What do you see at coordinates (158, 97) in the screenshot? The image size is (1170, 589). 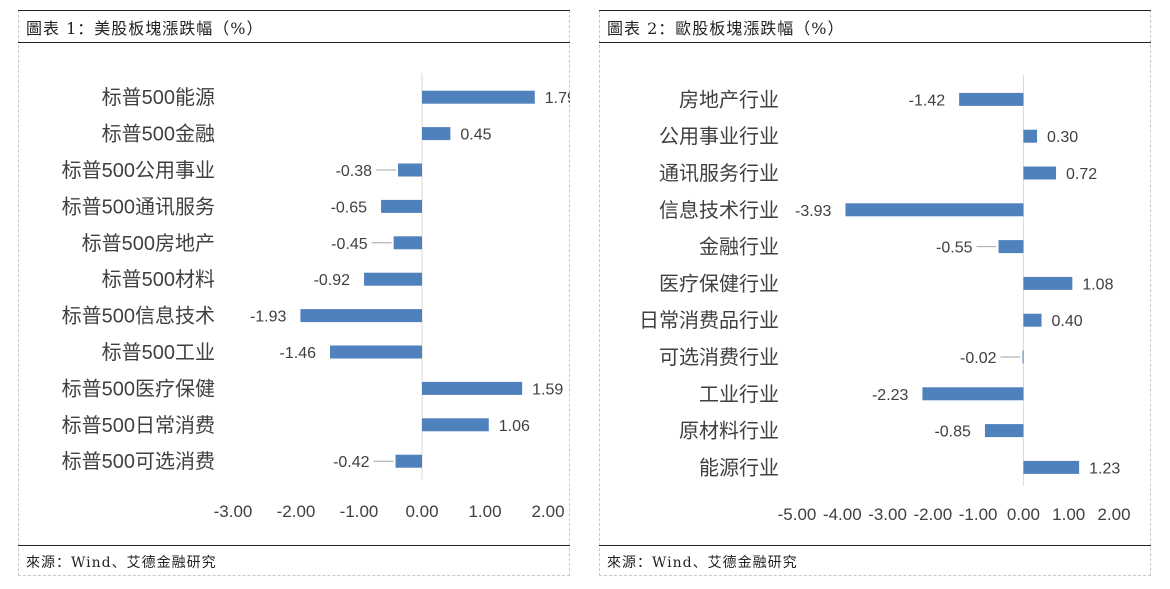 I see `category-label: 标普500能源` at bounding box center [158, 97].